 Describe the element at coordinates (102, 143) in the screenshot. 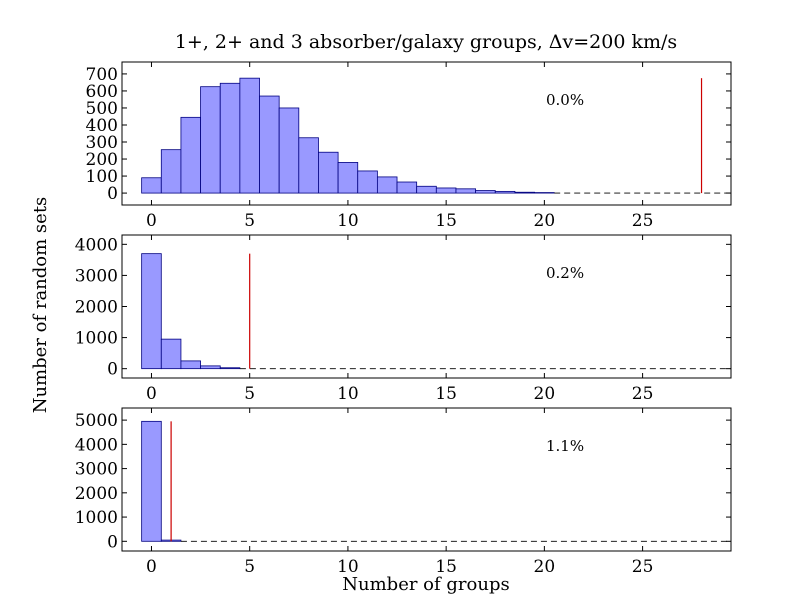

I see `y-tick-label: 300` at that location.